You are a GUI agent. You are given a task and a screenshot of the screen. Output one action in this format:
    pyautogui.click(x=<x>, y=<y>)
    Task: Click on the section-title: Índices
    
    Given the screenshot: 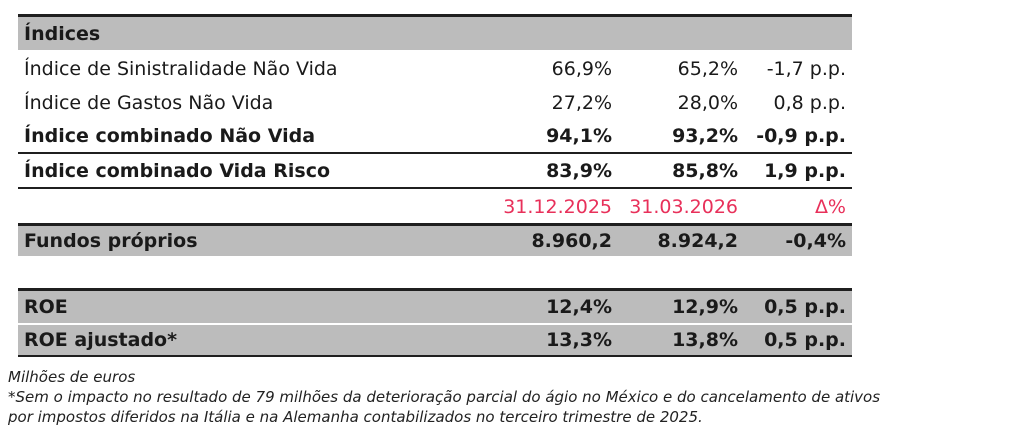 What is the action you would take?
    pyautogui.click(x=62, y=33)
    